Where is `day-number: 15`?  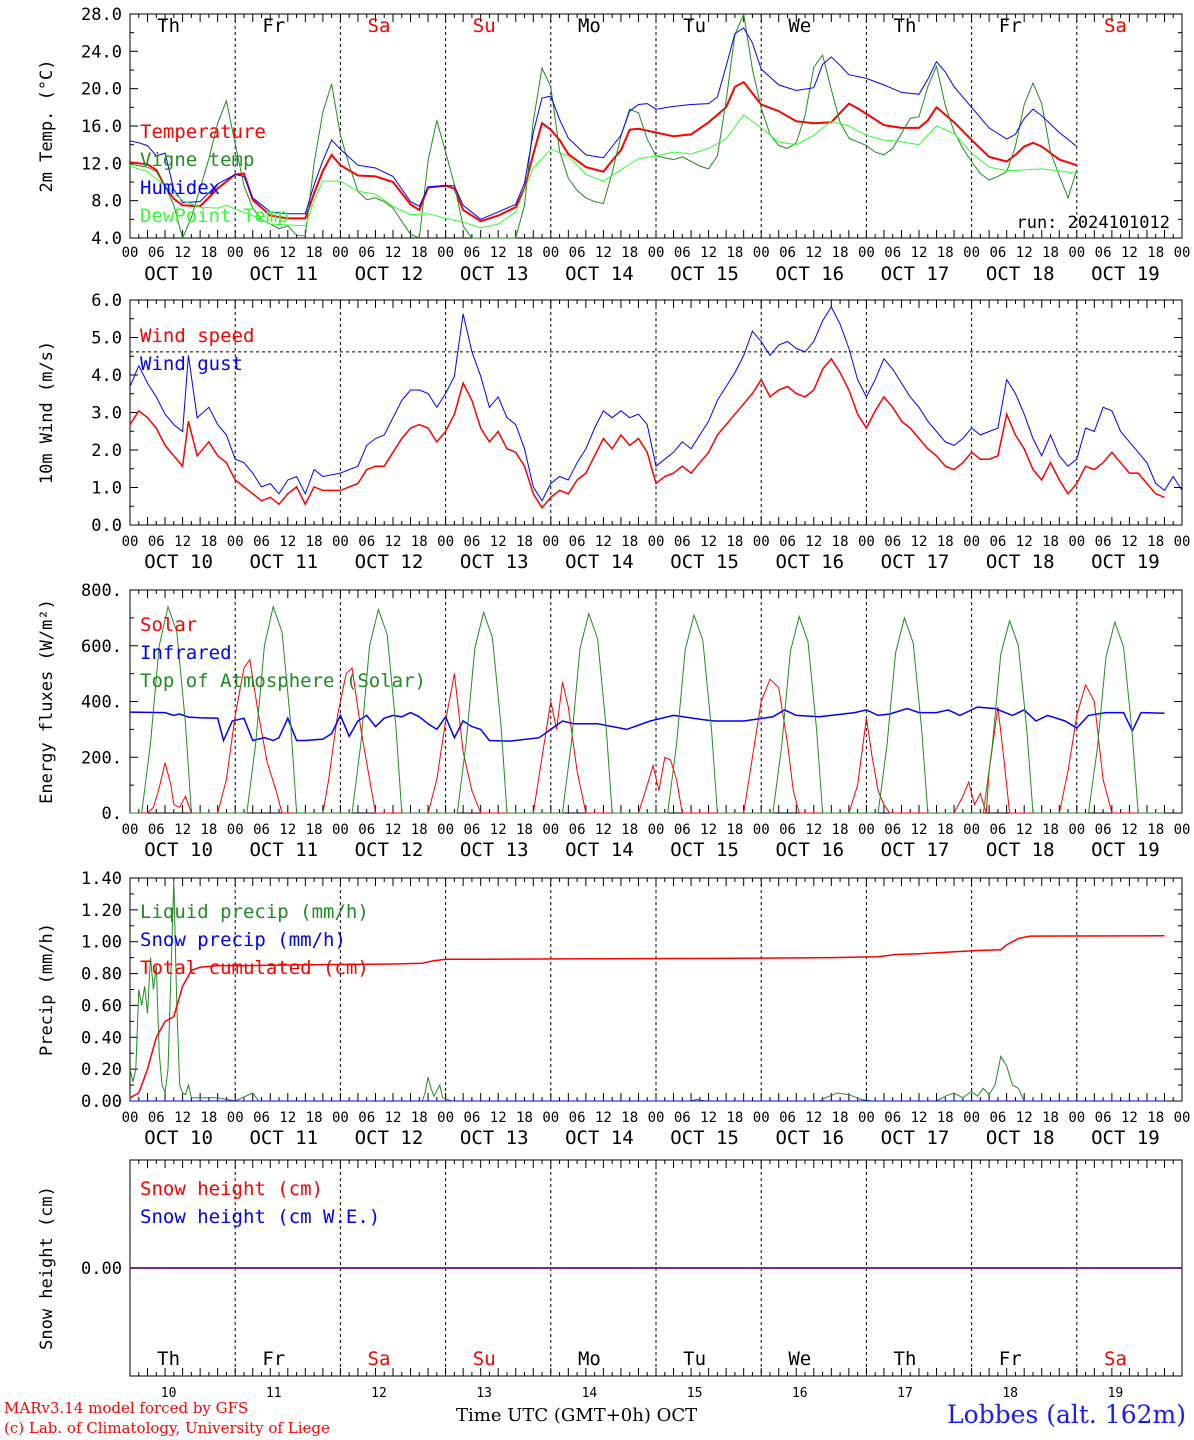
day-number: 15 is located at coordinates (695, 1393).